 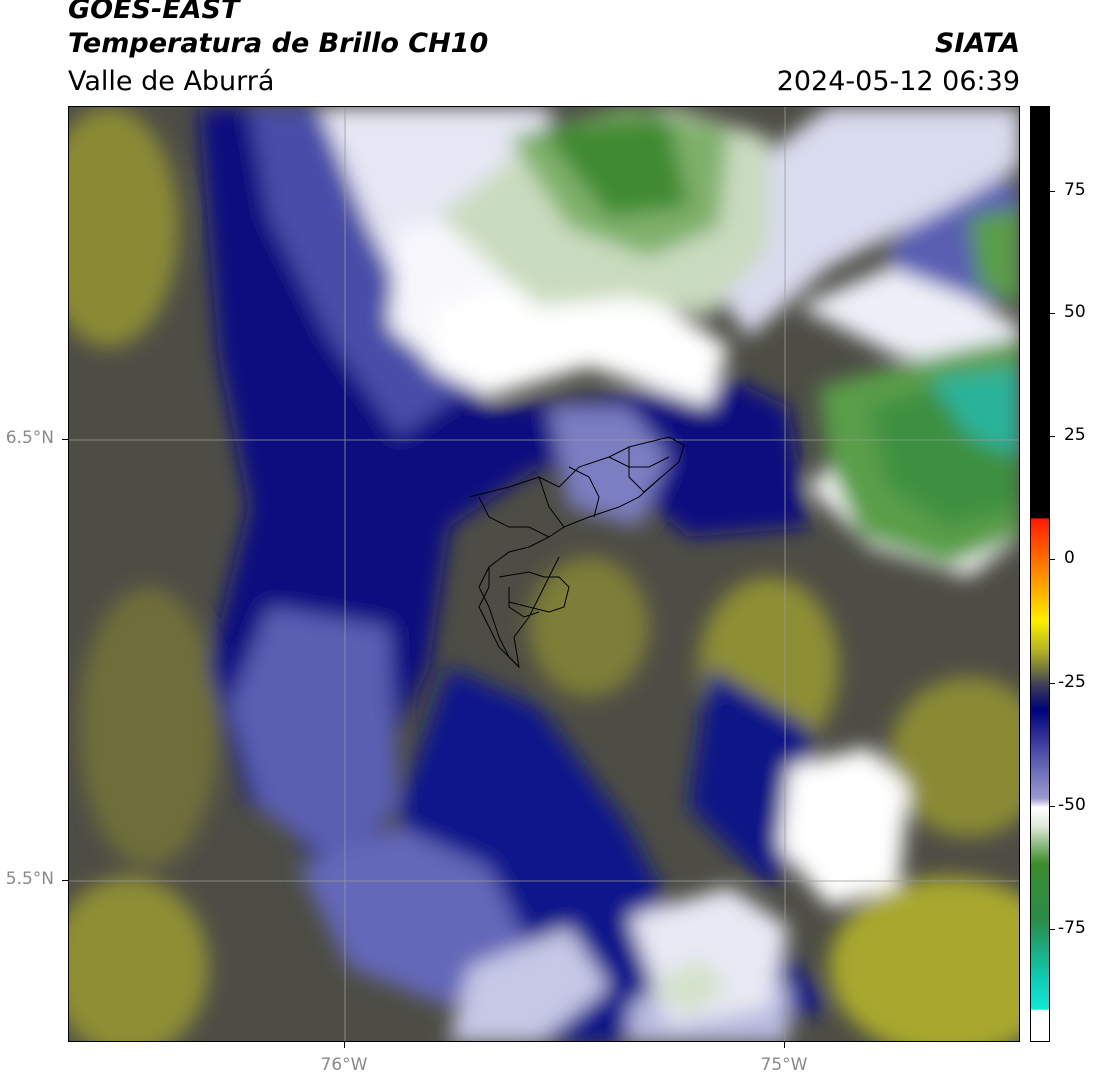 What do you see at coordinates (784, 1065) in the screenshot?
I see `lon-label-75w: 75°W` at bounding box center [784, 1065].